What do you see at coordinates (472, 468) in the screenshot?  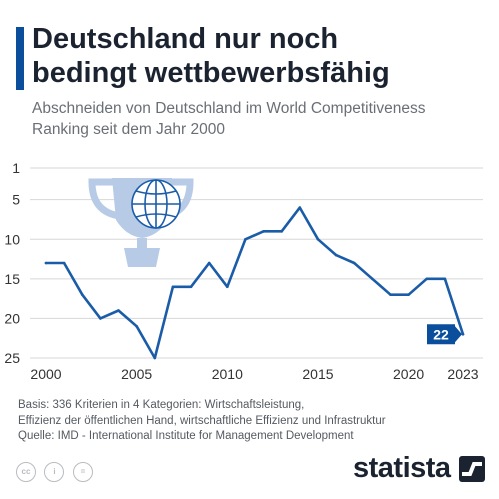 I see `statista-logo-mark-icon` at bounding box center [472, 468].